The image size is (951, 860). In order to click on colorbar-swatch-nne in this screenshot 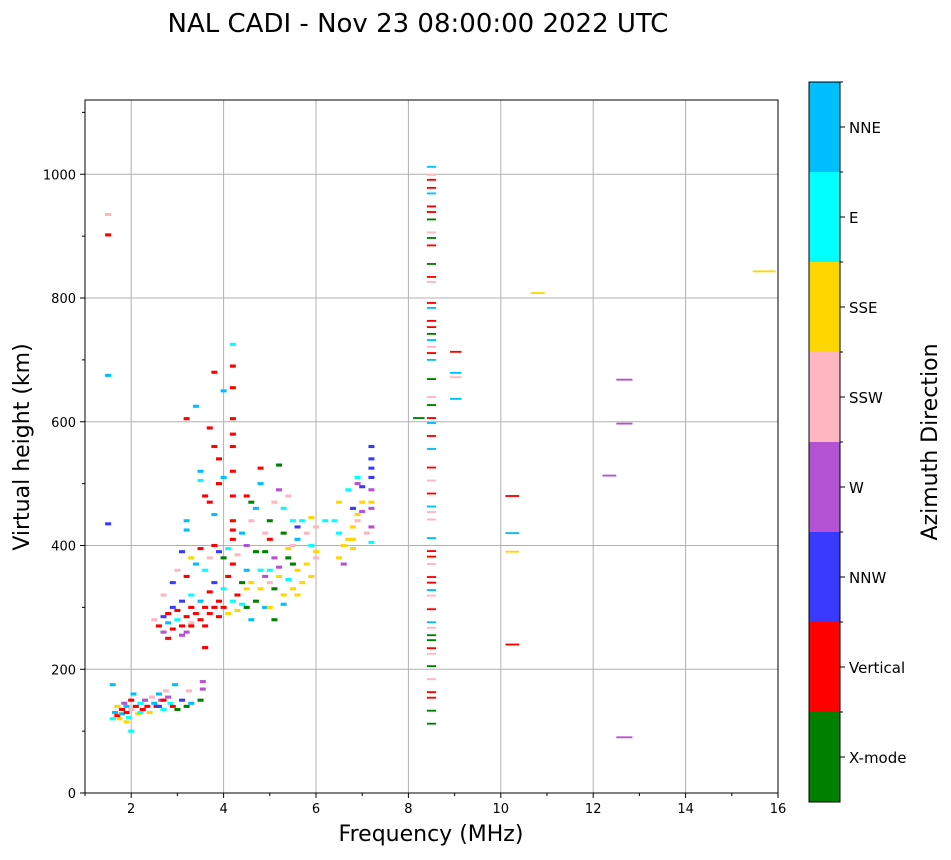, I will do `click(824, 127)`.